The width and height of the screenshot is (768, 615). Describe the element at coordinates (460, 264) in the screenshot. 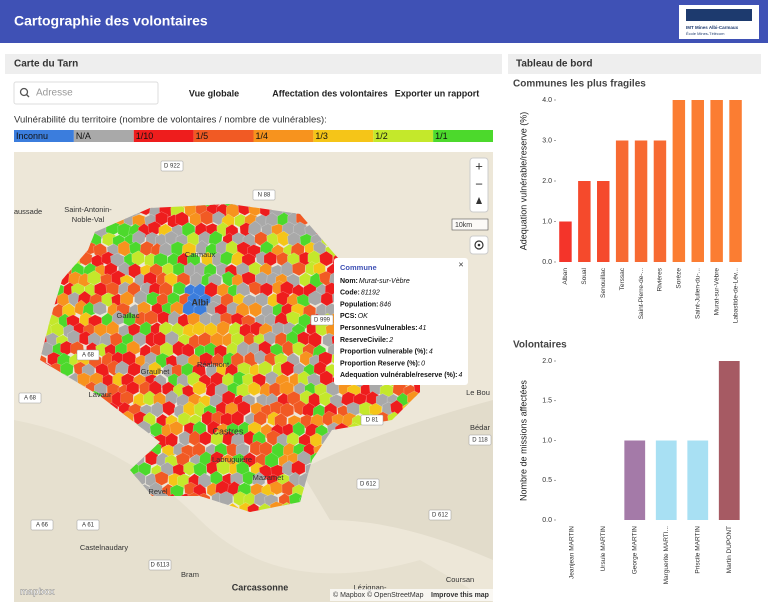

I see `popup-close: ×` at that location.